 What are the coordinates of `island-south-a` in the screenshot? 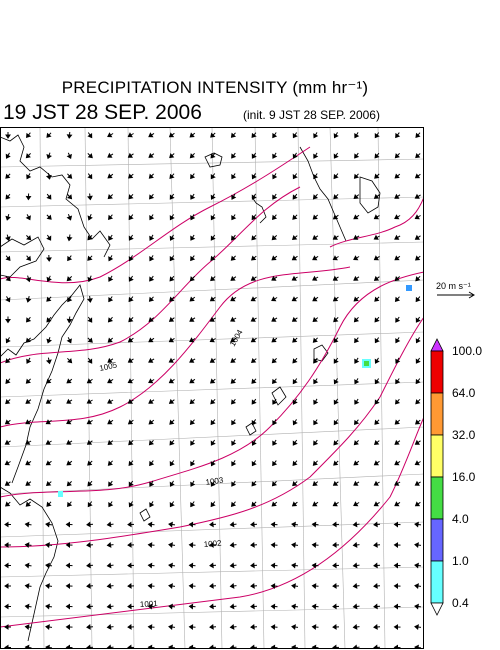 It's located at (145, 515).